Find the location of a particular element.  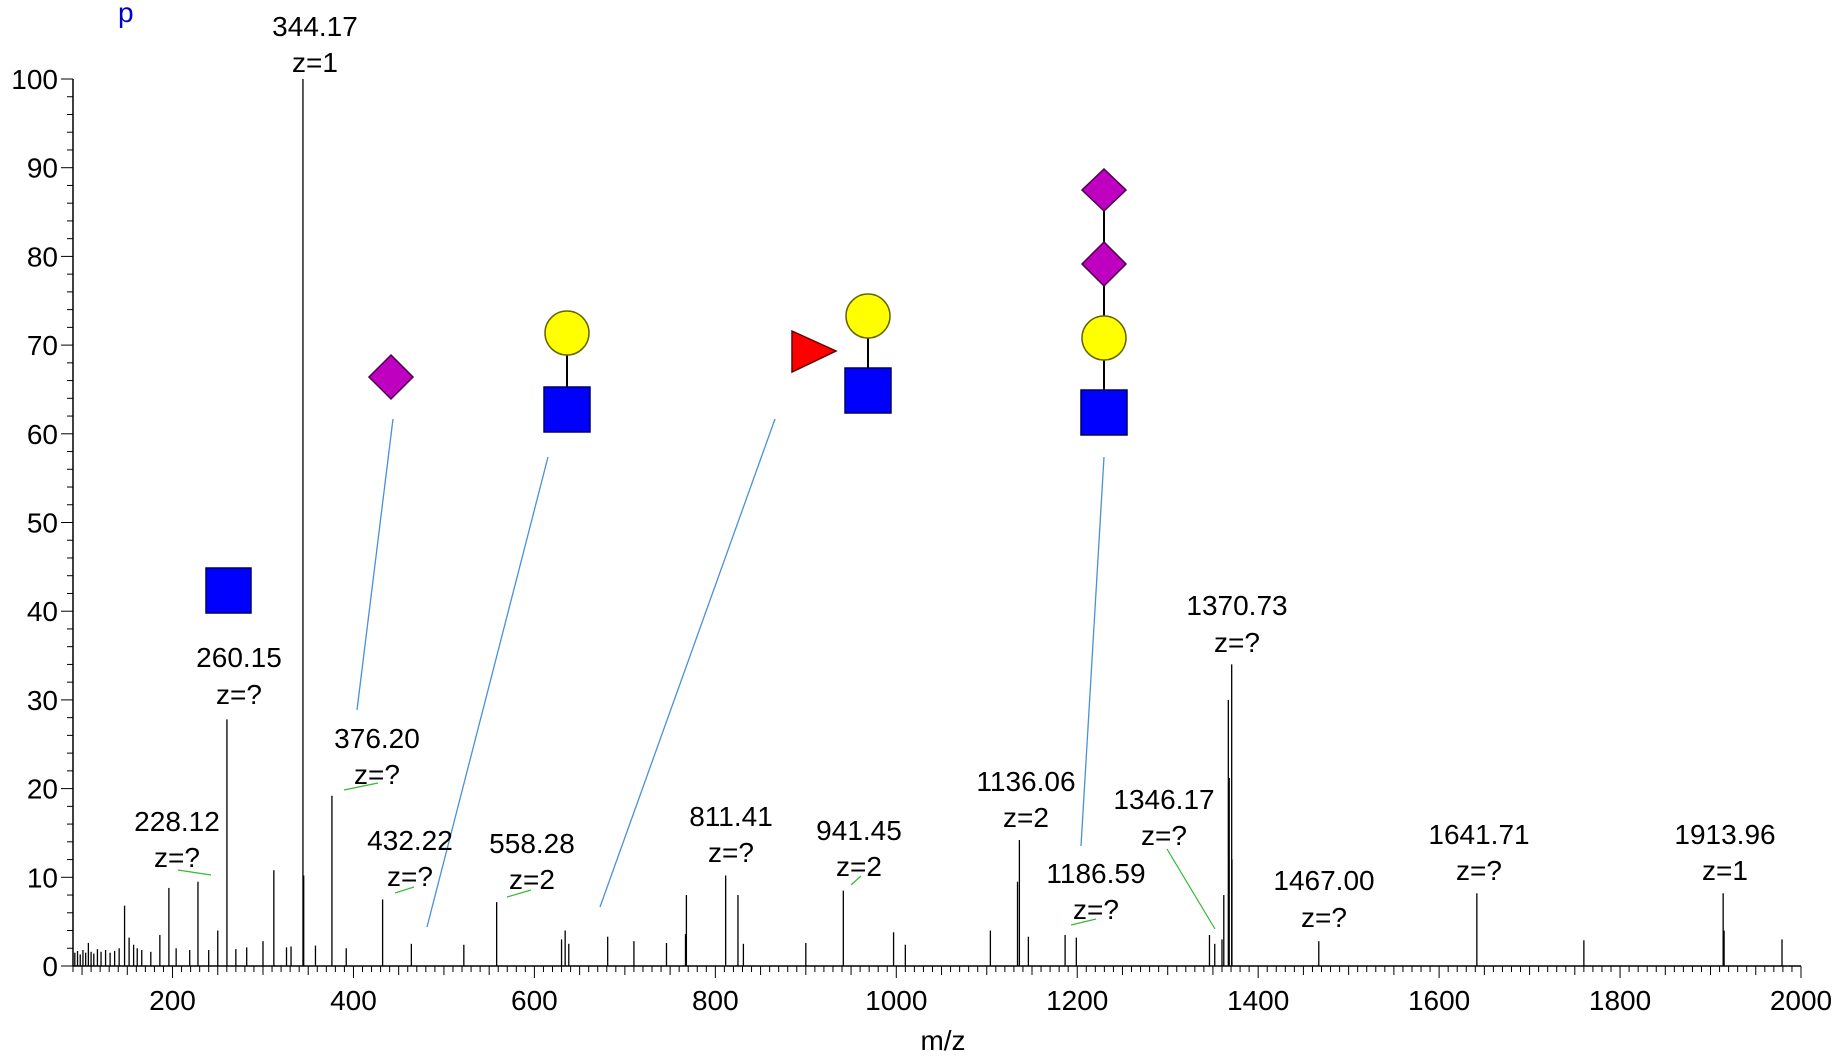

label-leaders is located at coordinates (696, 856).